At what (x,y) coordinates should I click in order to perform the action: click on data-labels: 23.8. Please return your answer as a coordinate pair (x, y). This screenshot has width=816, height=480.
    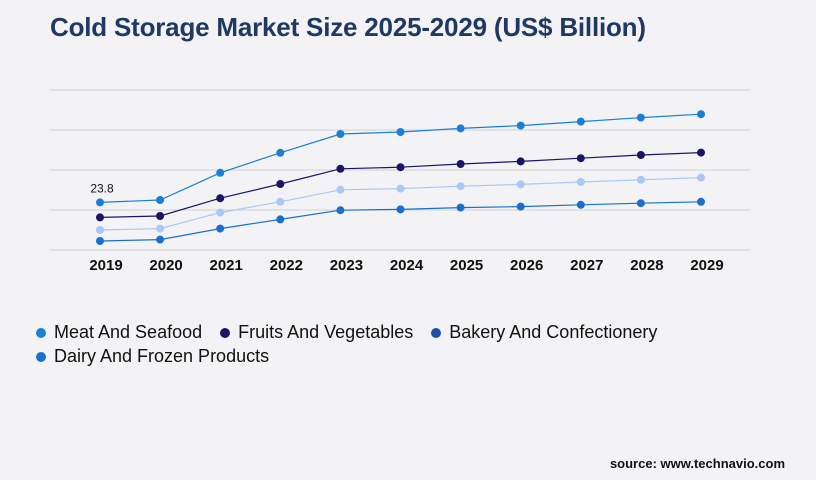
    Looking at the image, I should click on (102, 188).